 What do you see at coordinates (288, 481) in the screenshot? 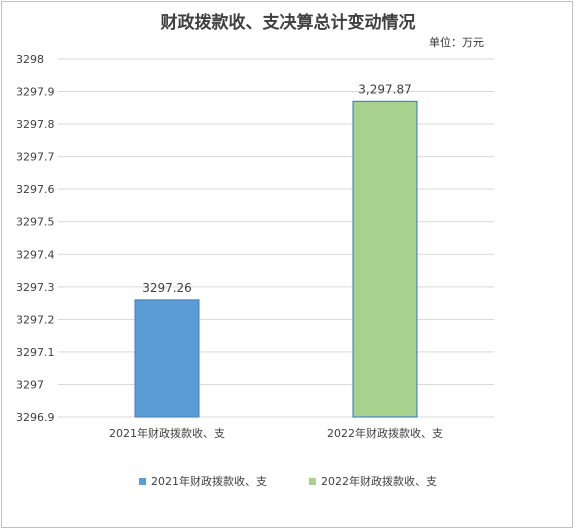
I see `legend: 2021年财政拨款收、支 2022年财政拨款收、支` at bounding box center [288, 481].